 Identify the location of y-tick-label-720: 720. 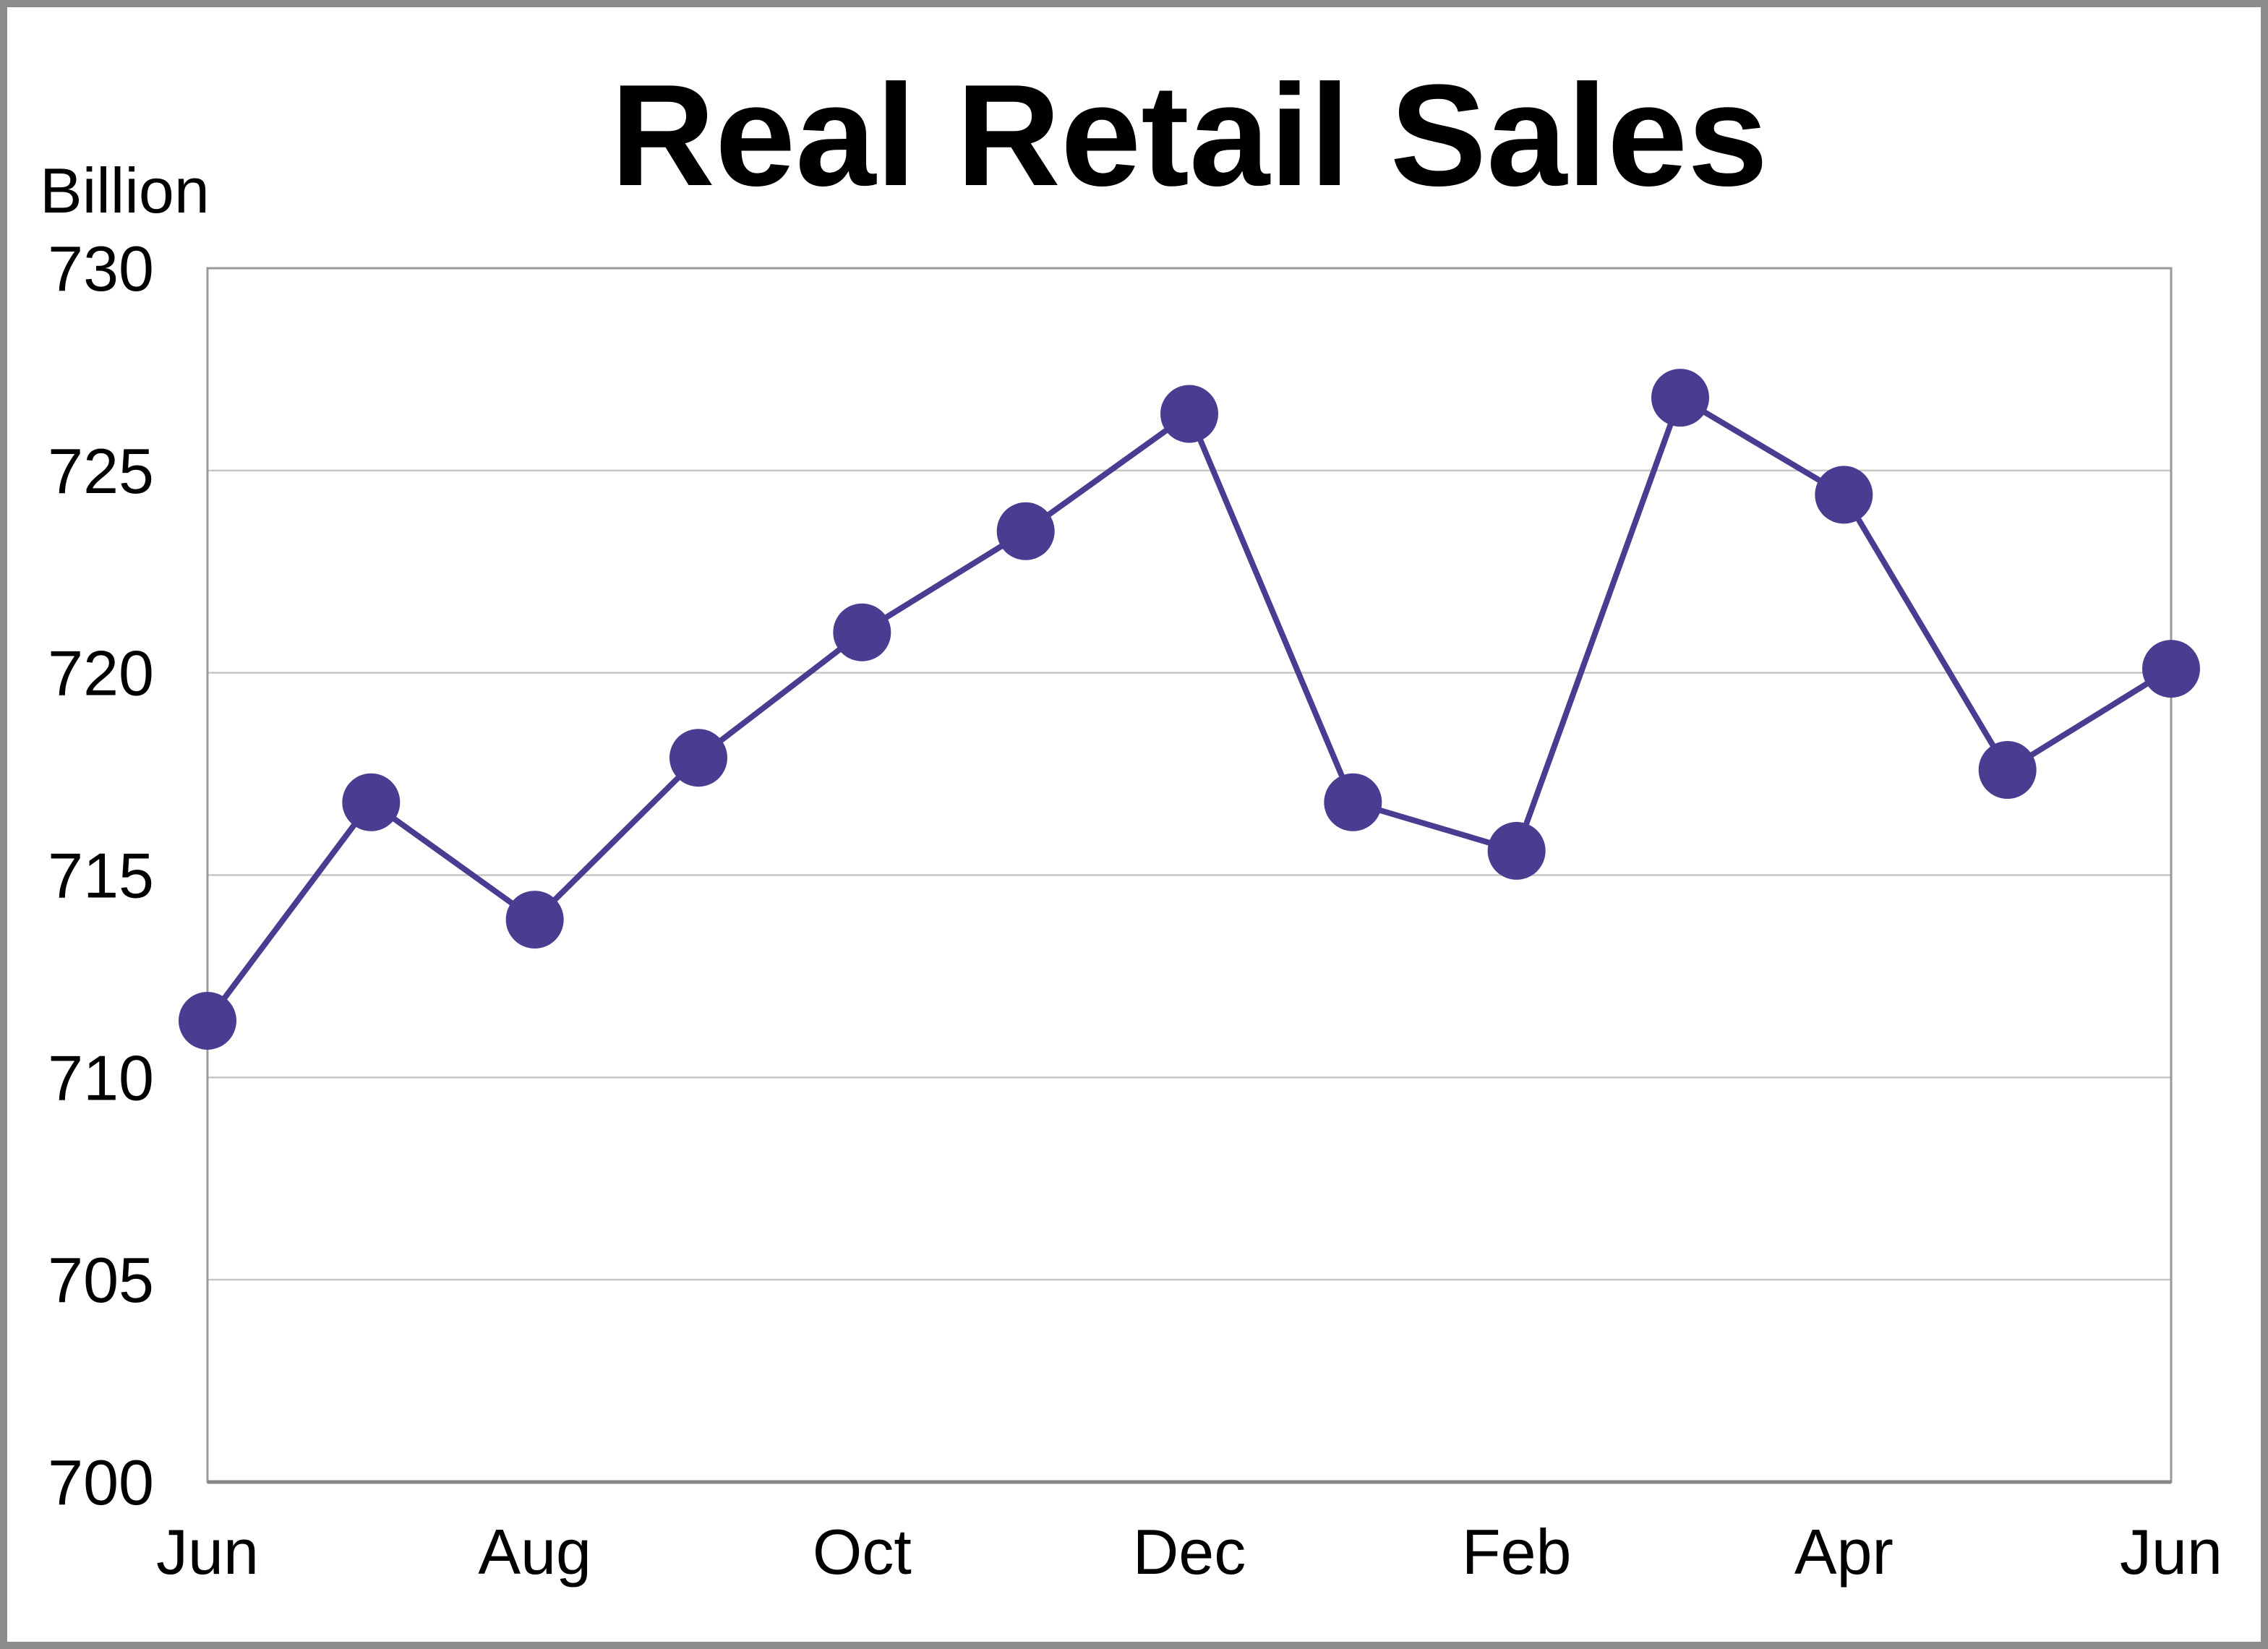
(101, 673).